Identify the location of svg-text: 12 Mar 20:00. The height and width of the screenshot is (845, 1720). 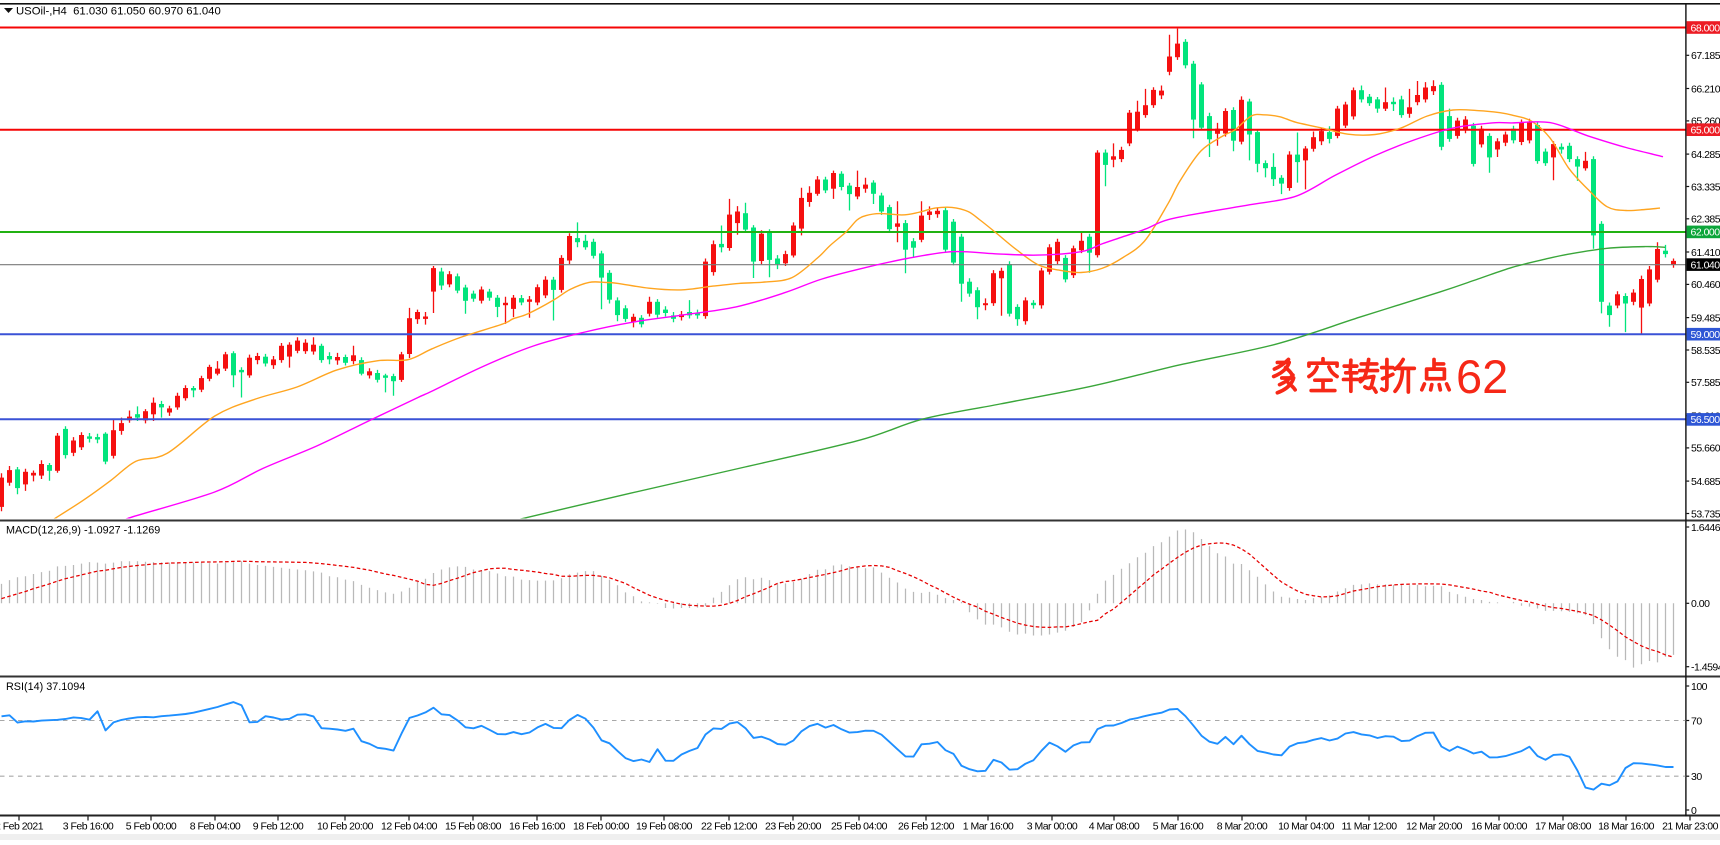
(1434, 827).